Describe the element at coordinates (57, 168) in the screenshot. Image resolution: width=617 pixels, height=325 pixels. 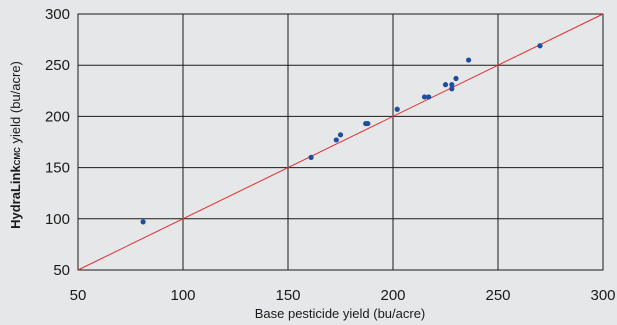
I see `y-tick-label: 150` at that location.